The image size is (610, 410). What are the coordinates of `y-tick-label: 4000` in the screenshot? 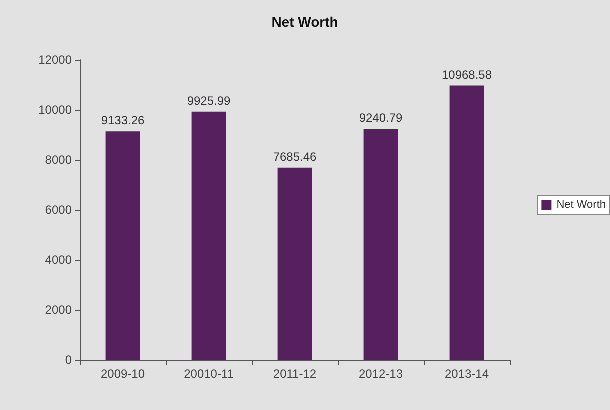 It's located at (58, 260).